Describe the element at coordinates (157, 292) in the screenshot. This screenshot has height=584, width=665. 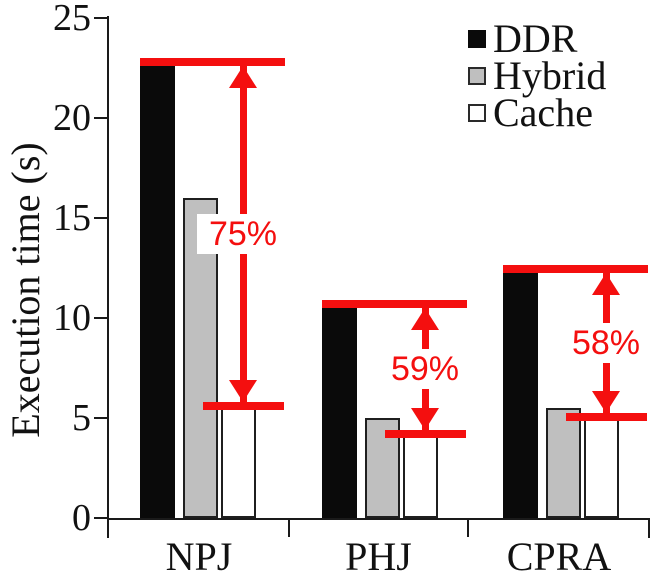
I see `bar-ddr-npj` at that location.